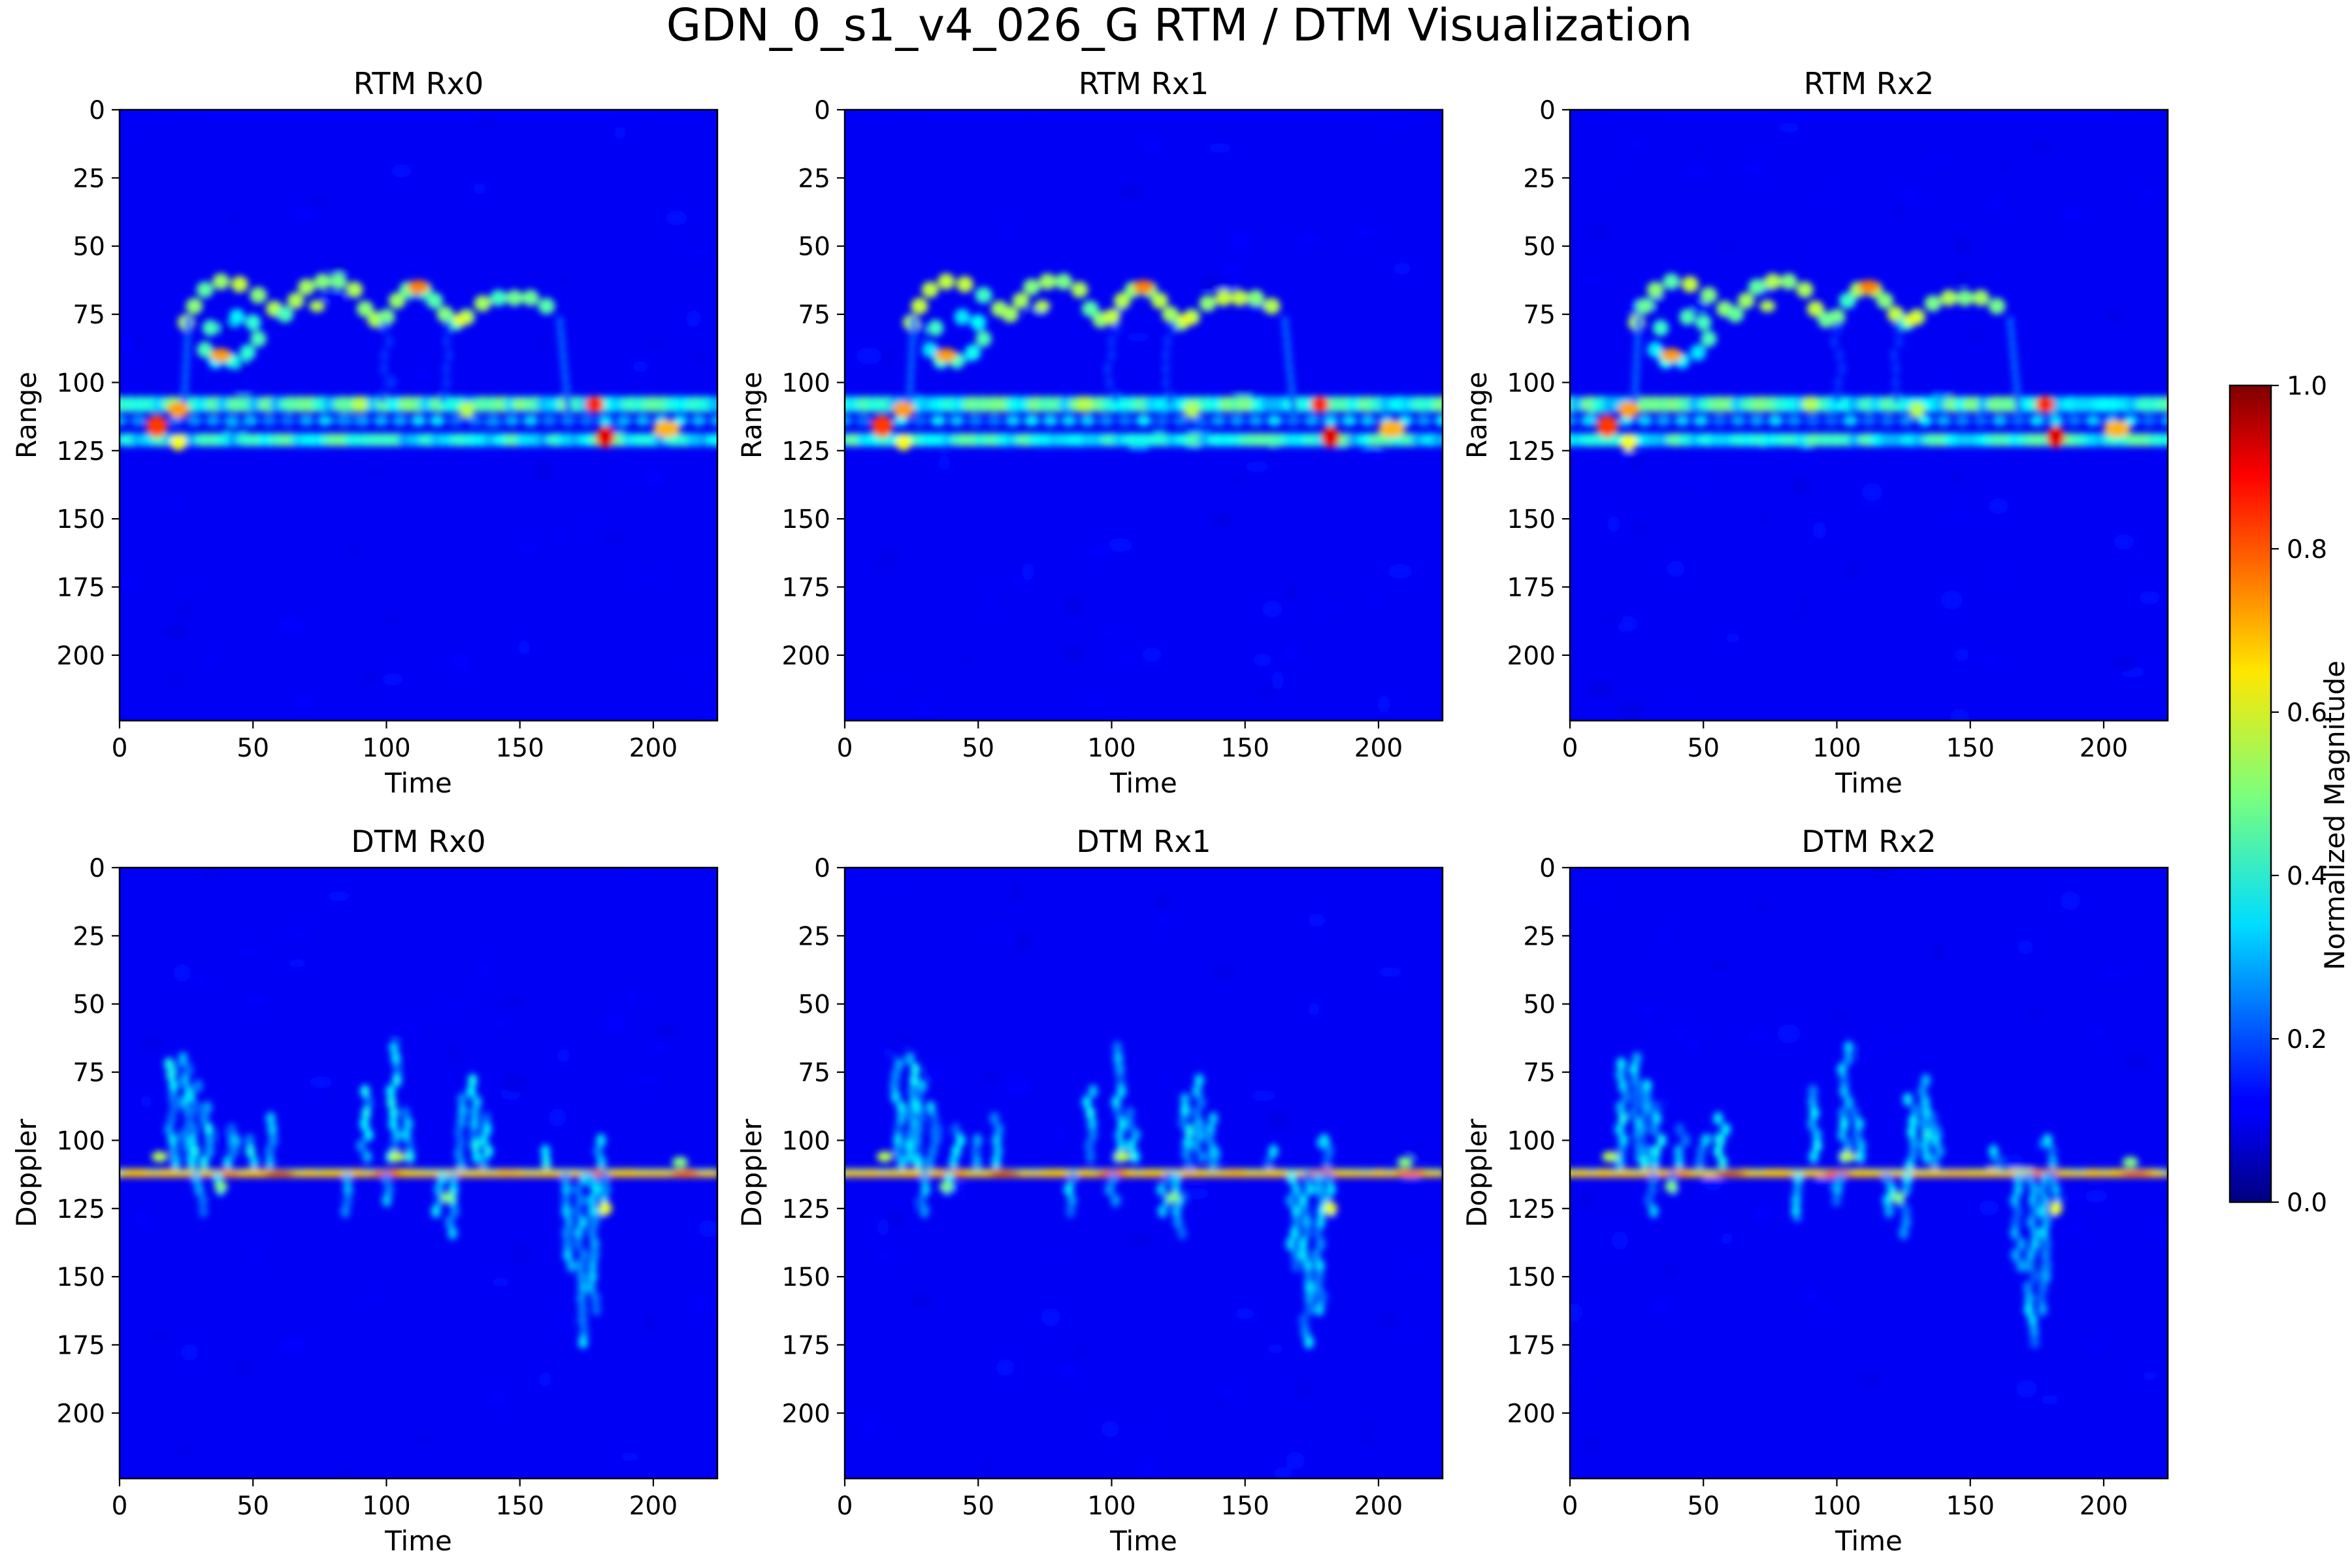  I want to click on subplot-title: DTM Rx2, so click(1868, 841).